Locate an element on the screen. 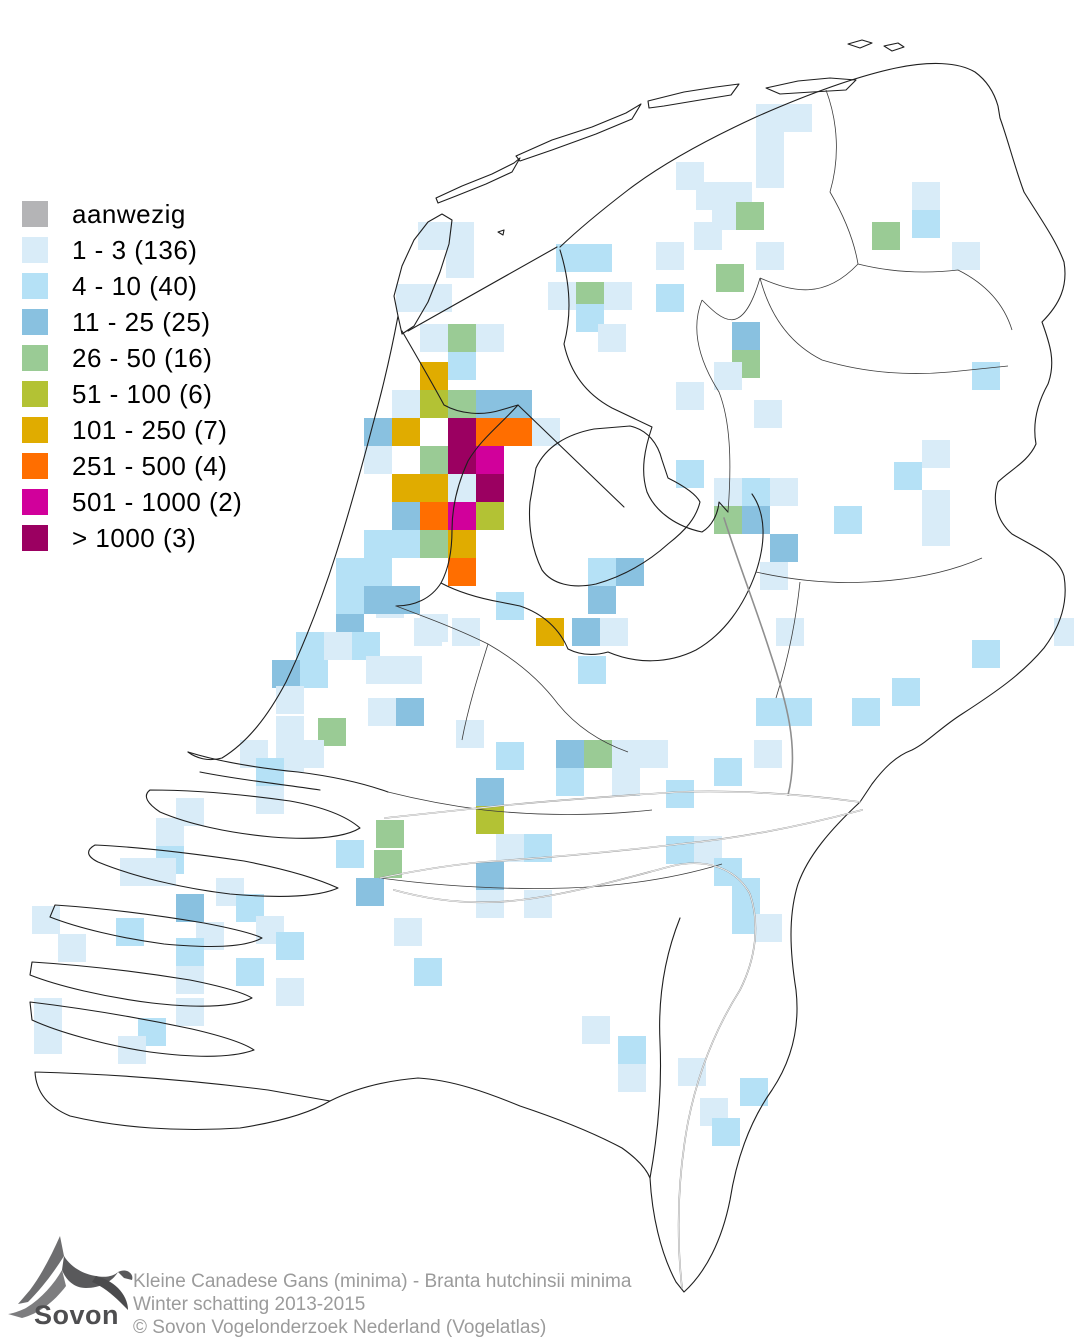  limburg-west-edge is located at coordinates (665, 1048).